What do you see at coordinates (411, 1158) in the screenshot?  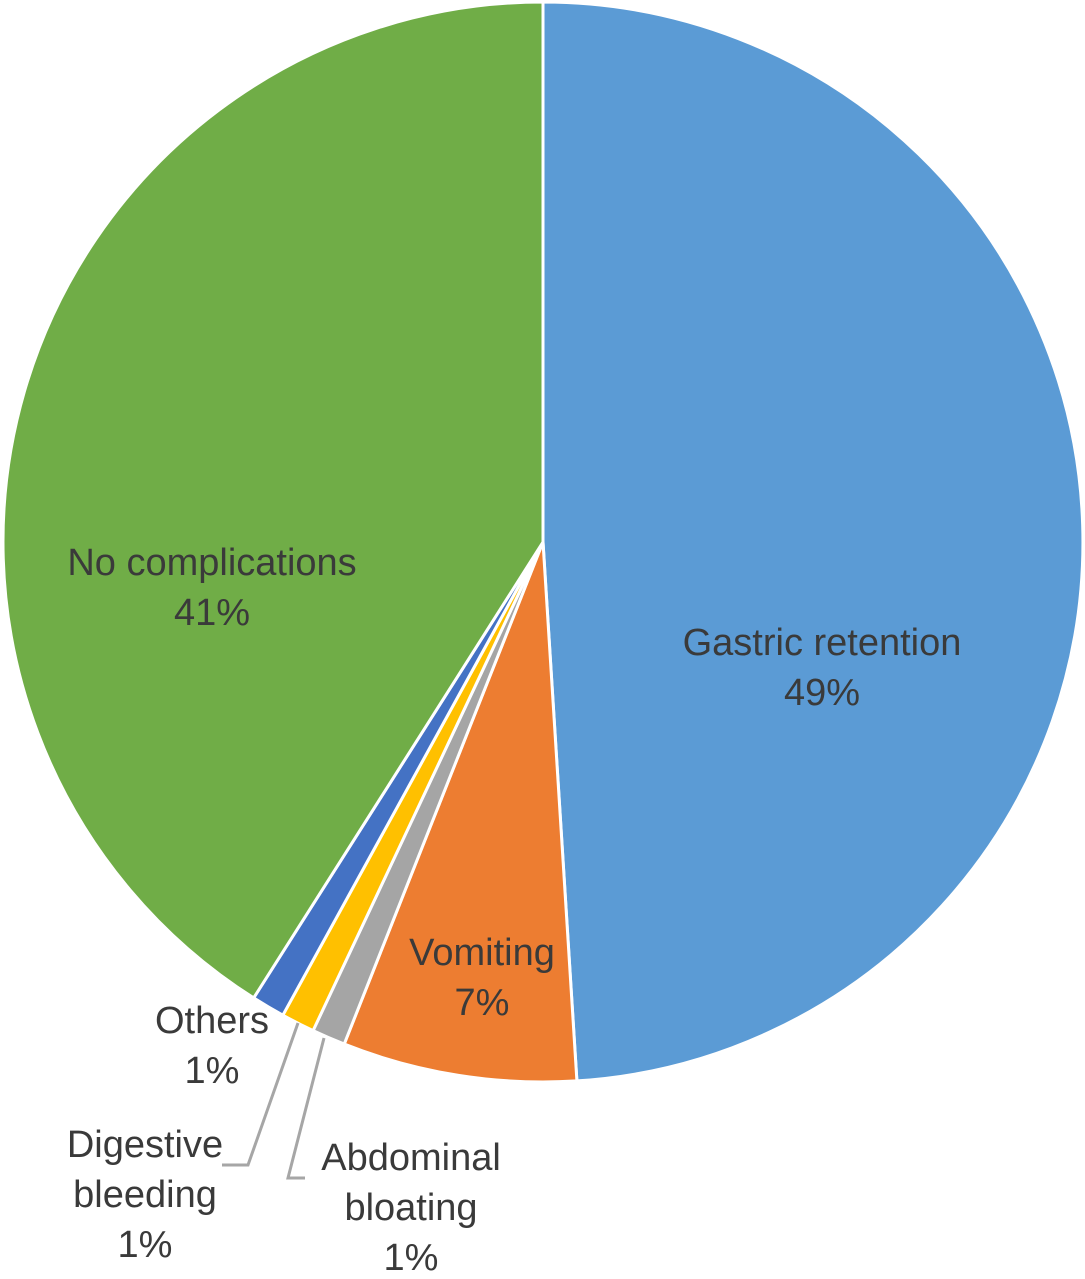 I see `label-abdominal-bloating-name-1: Abdominal` at bounding box center [411, 1158].